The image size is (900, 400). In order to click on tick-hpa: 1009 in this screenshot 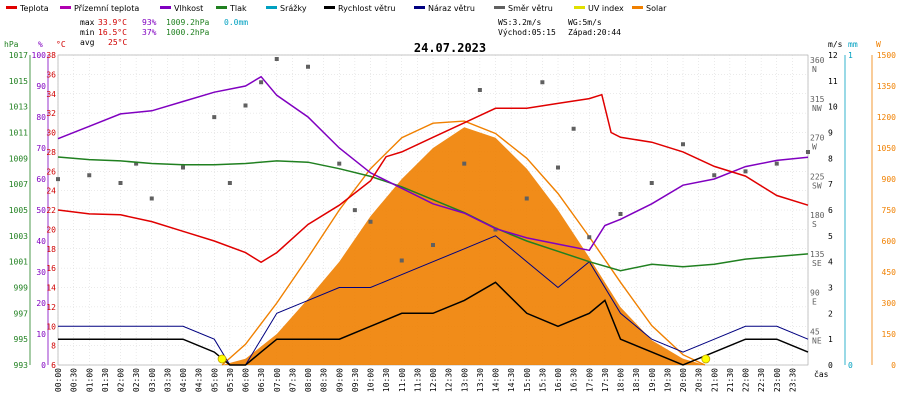, I will do `click(18, 158)`.